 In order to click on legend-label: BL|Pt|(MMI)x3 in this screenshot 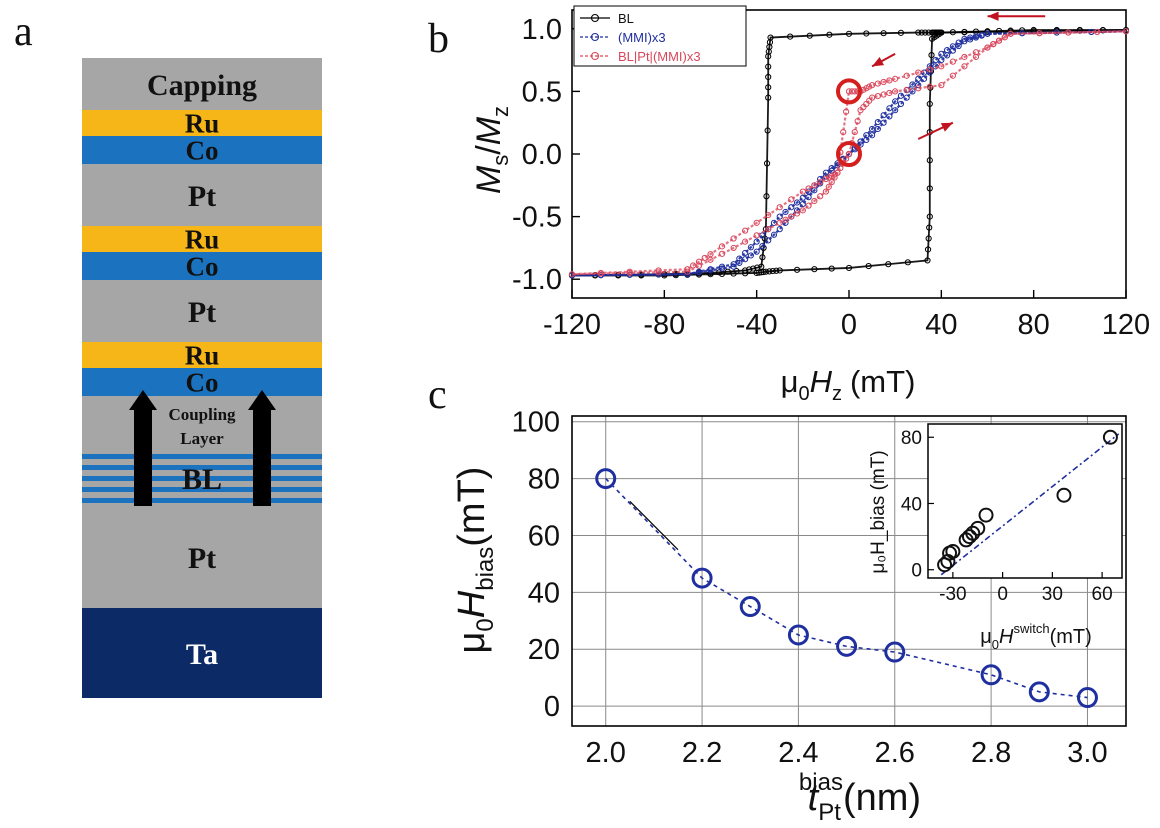, I will do `click(659, 56)`.